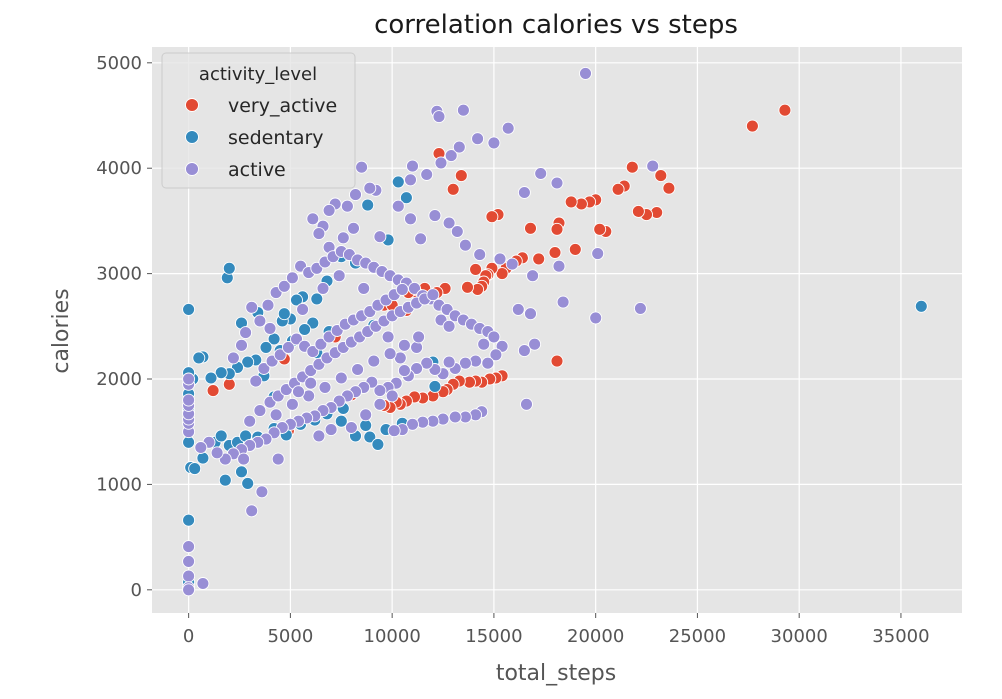  I want to click on y-tick-label: 3000, so click(119, 274).